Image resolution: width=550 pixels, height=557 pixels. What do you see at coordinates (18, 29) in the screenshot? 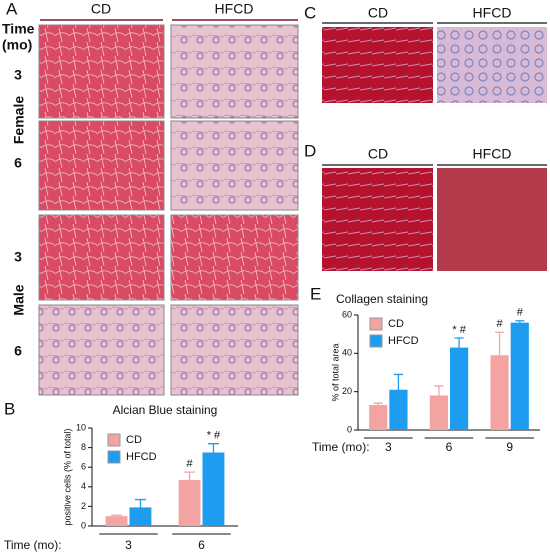
I see `time-label: Time` at bounding box center [18, 29].